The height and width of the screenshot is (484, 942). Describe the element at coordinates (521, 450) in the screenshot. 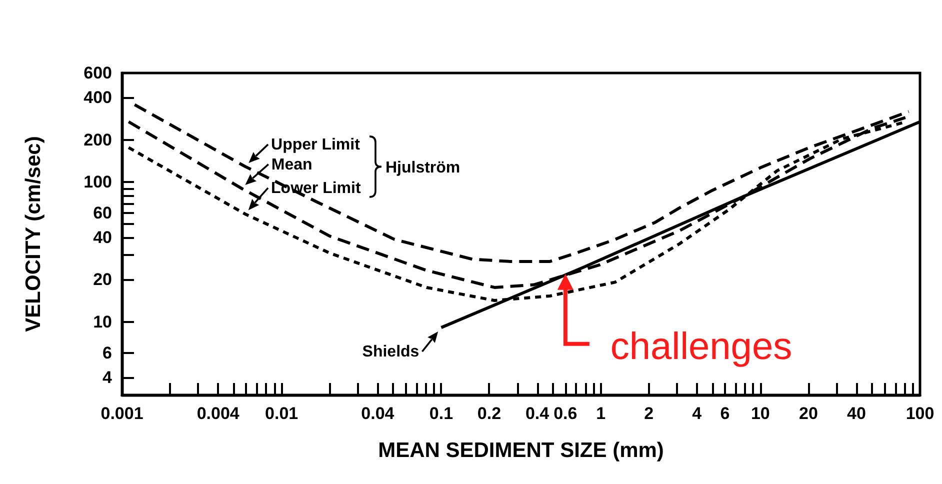

I see `x-axis-title: MEAN SEDIMENT SIZE (mm)` at that location.